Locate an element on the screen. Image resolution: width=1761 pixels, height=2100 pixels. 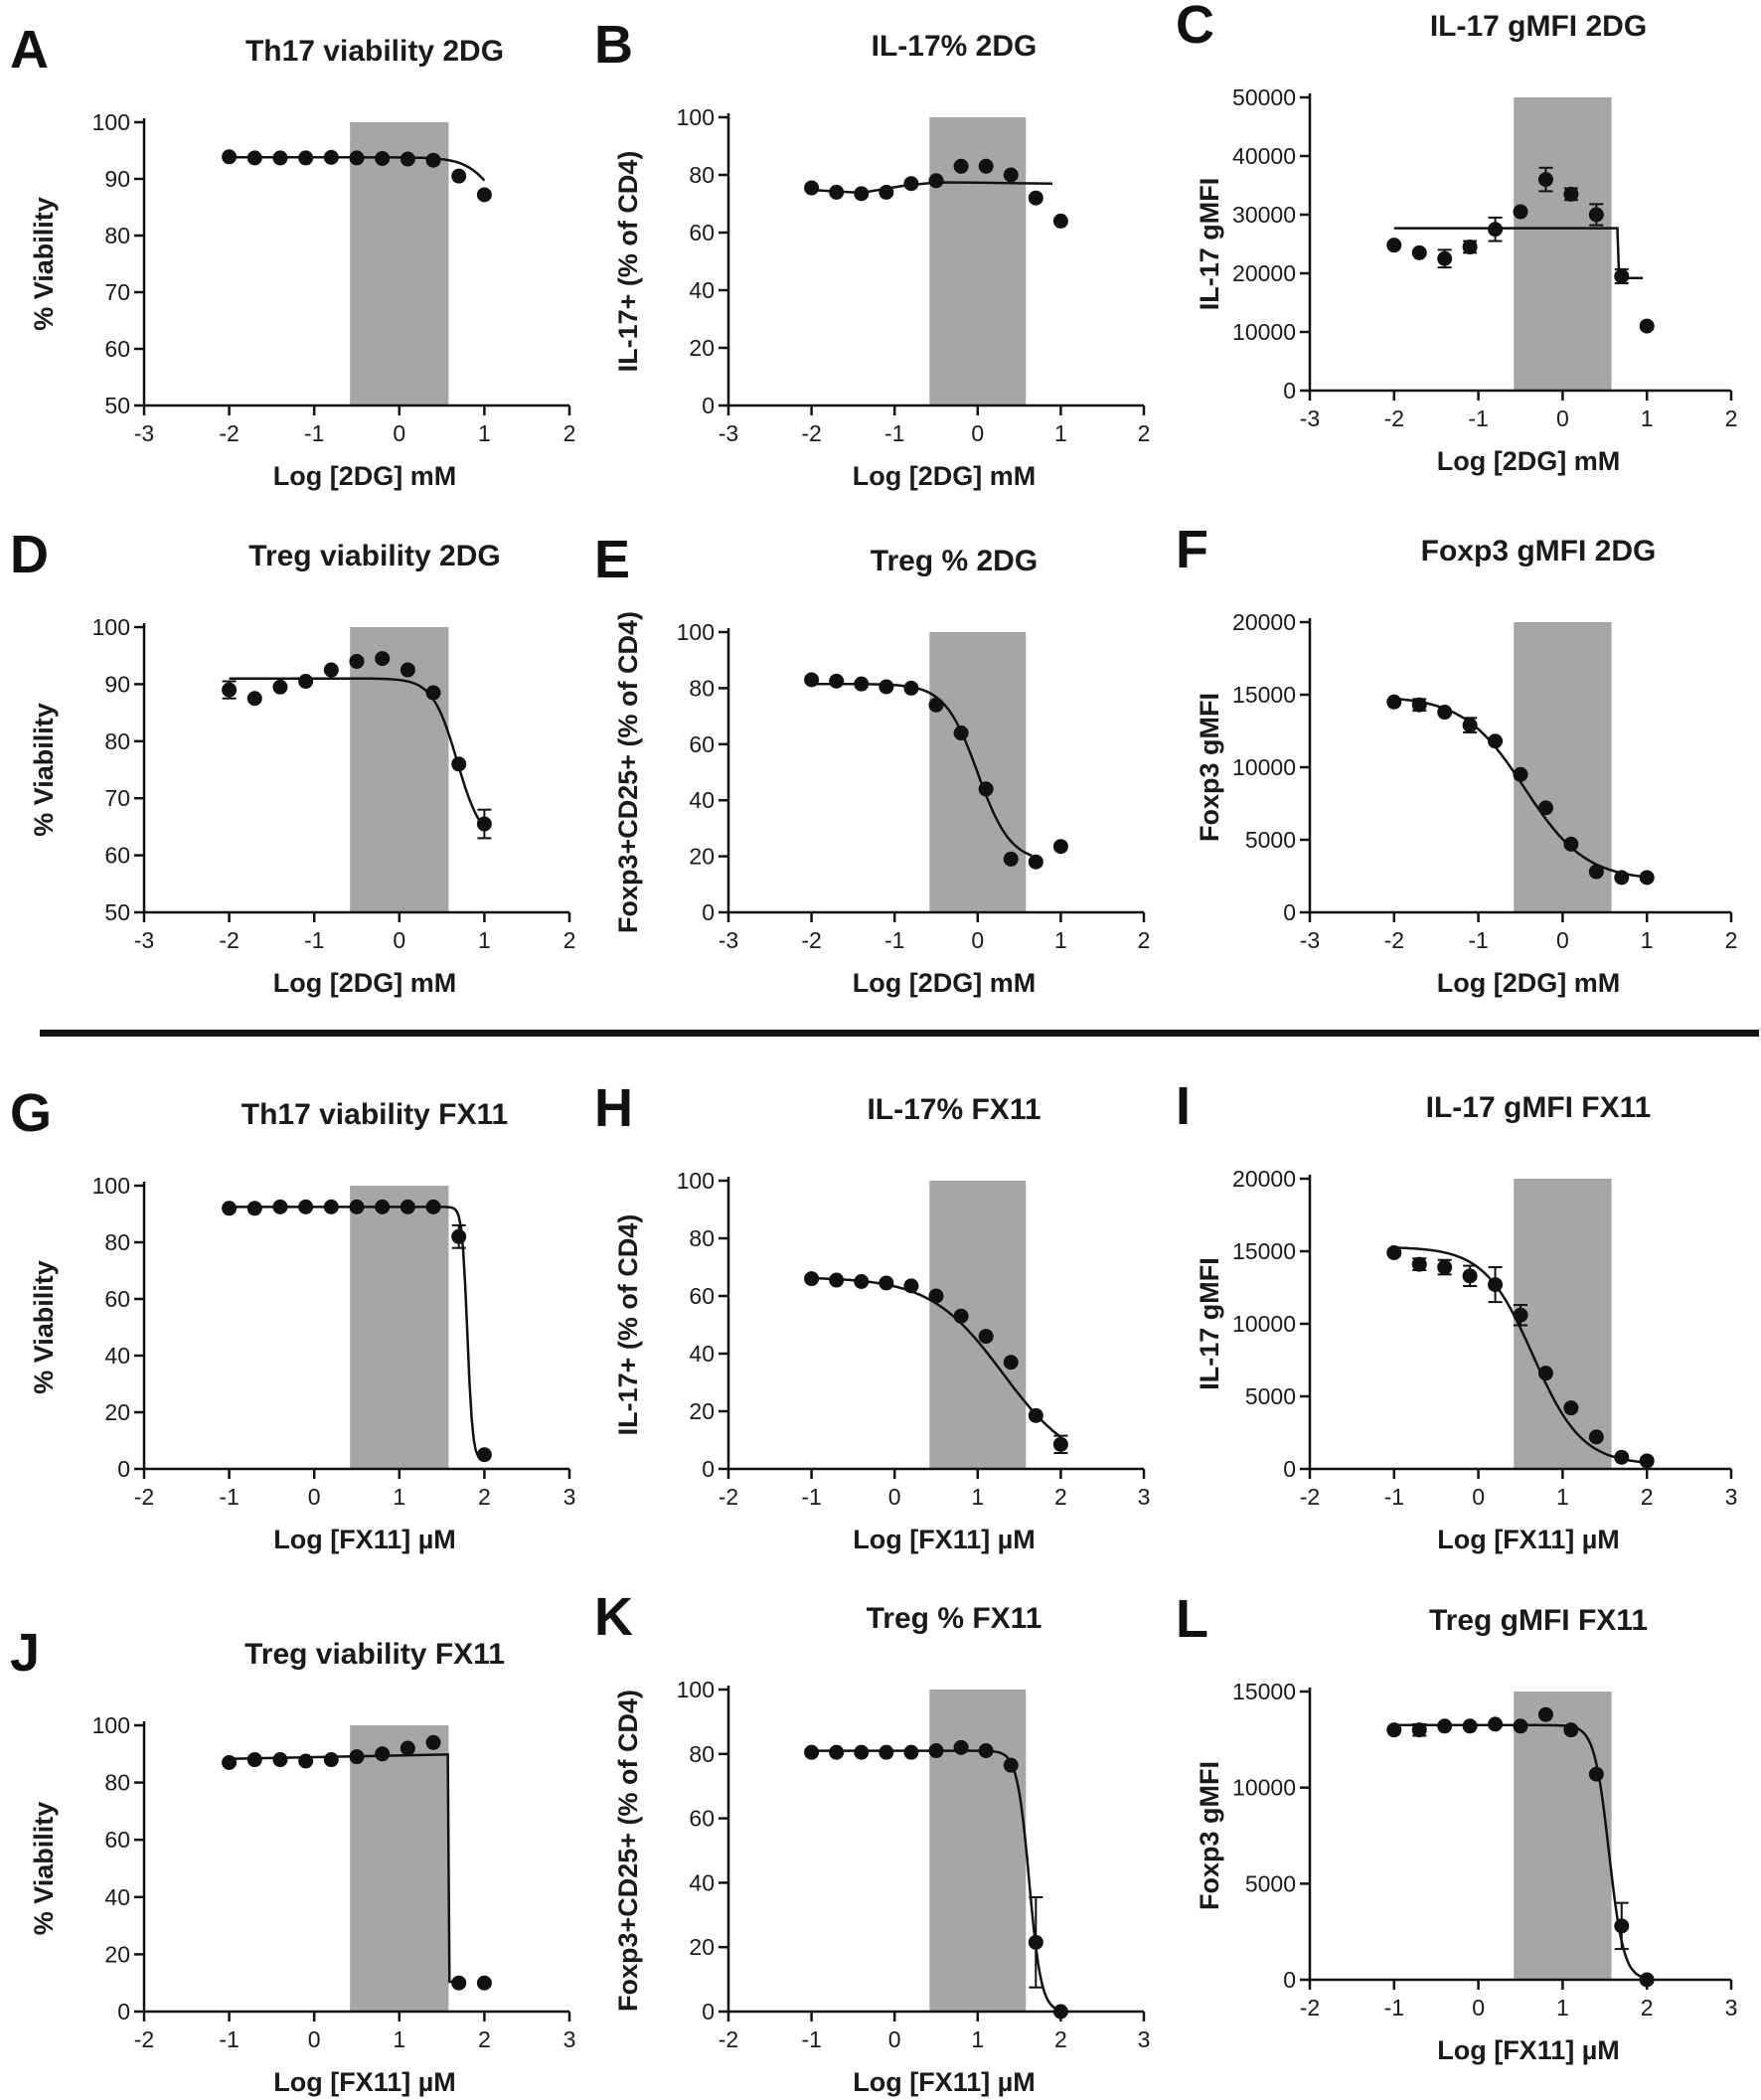
y-tick-label: 20 is located at coordinates (702, 857).